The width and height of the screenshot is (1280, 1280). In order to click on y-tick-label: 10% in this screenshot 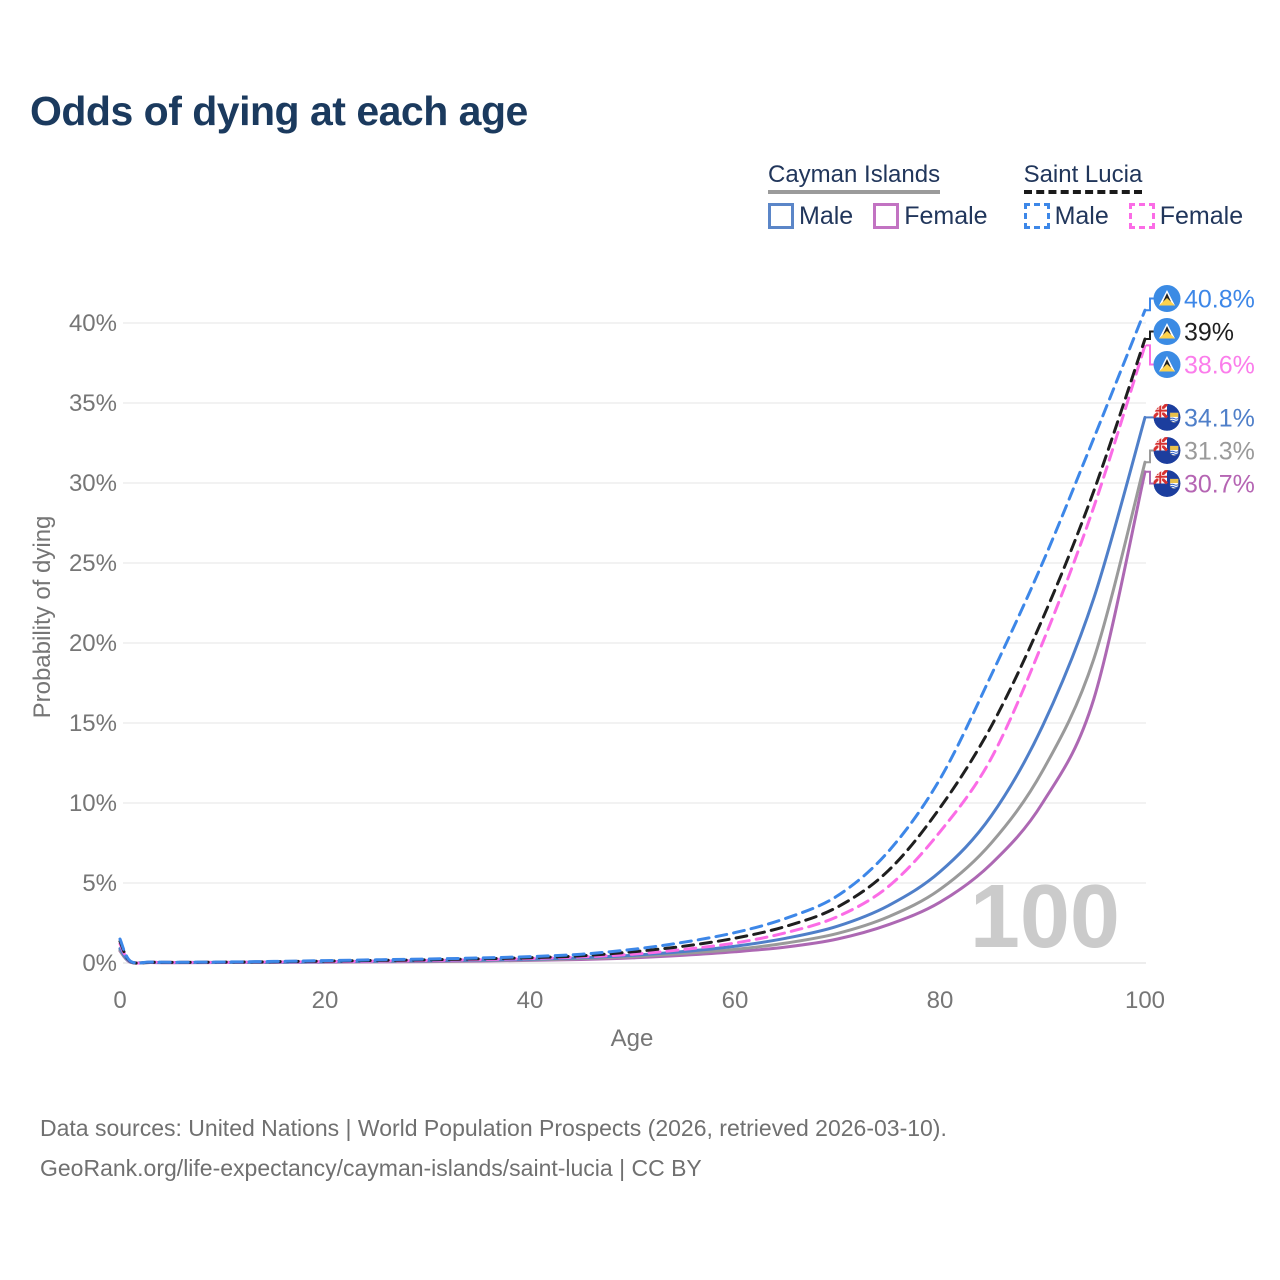, I will do `click(93, 803)`.